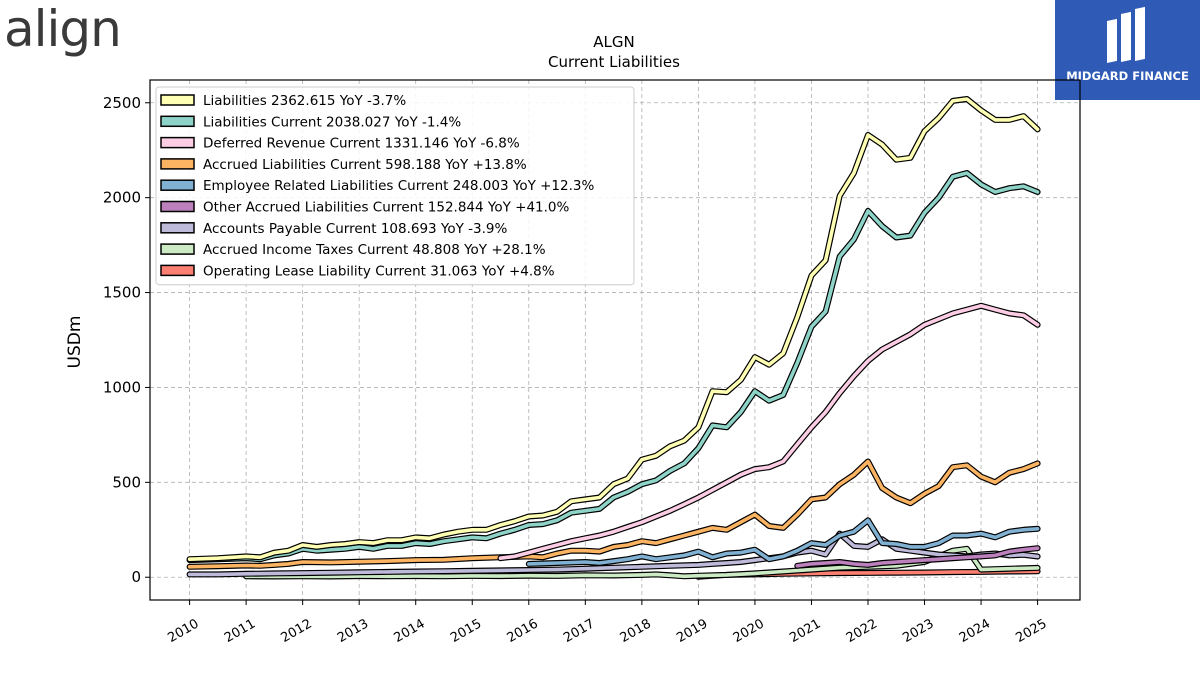 This screenshot has width=1200, height=675. I want to click on series-line-accounts-payable-current, so click(613, 554).